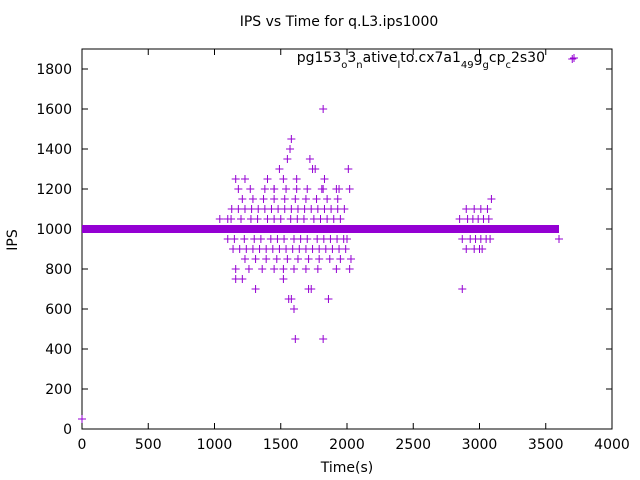  What do you see at coordinates (54, 190) in the screenshot?
I see `y-tick-label: 1200` at bounding box center [54, 190].